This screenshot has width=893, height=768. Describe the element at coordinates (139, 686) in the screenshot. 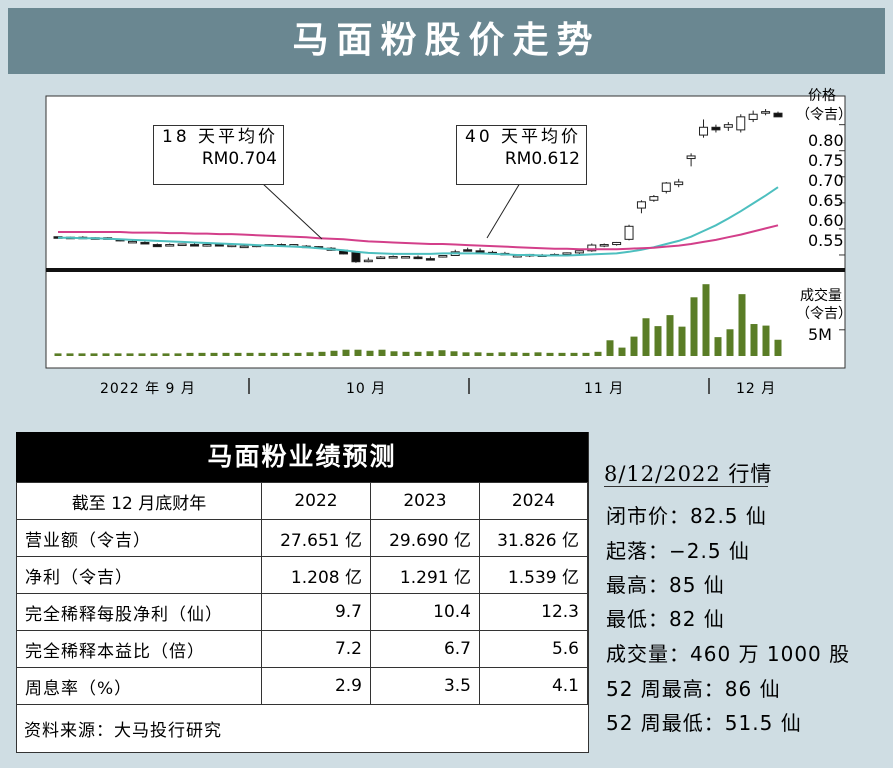

I see `row-label: 周息率（%）` at that location.